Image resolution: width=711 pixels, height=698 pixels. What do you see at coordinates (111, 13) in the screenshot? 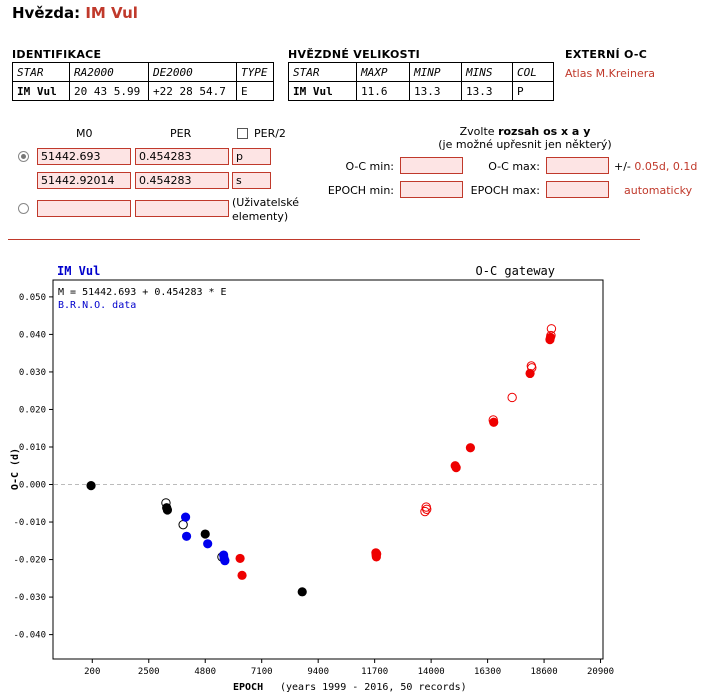
I see `title-star-name: IM Vul` at bounding box center [111, 13].